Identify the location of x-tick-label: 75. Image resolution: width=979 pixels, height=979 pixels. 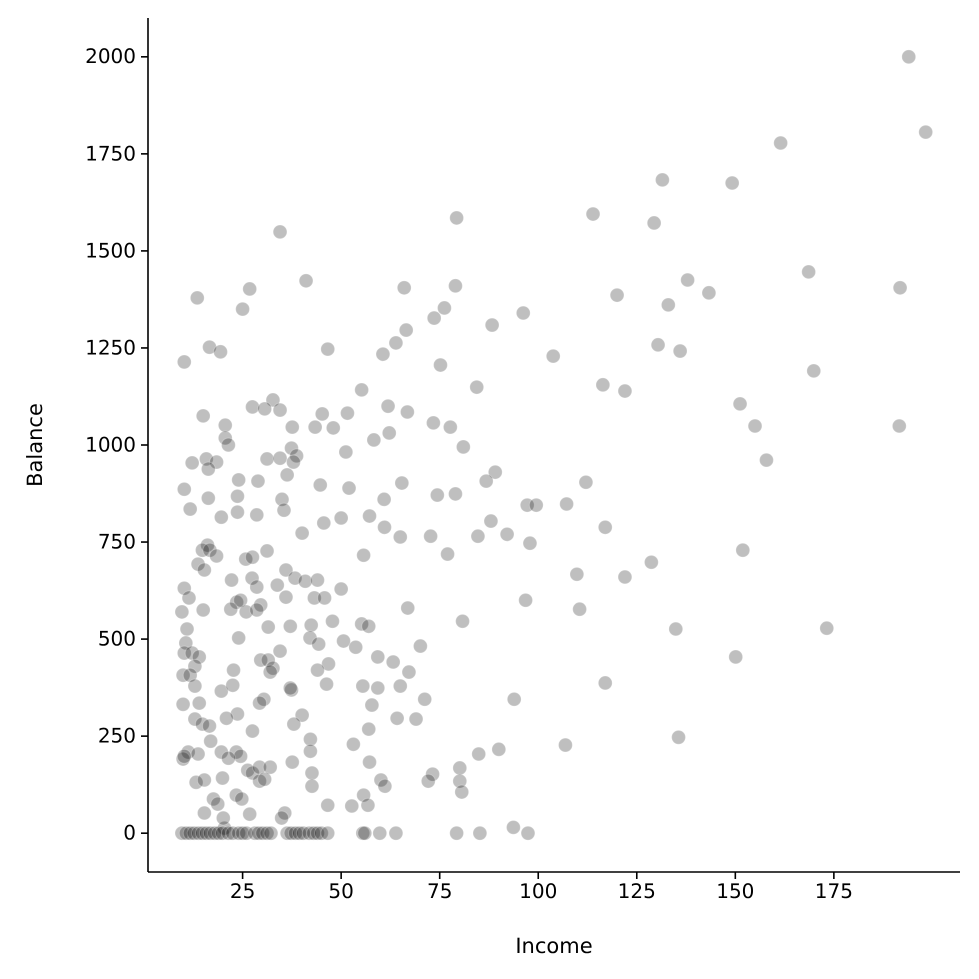
(439, 891).